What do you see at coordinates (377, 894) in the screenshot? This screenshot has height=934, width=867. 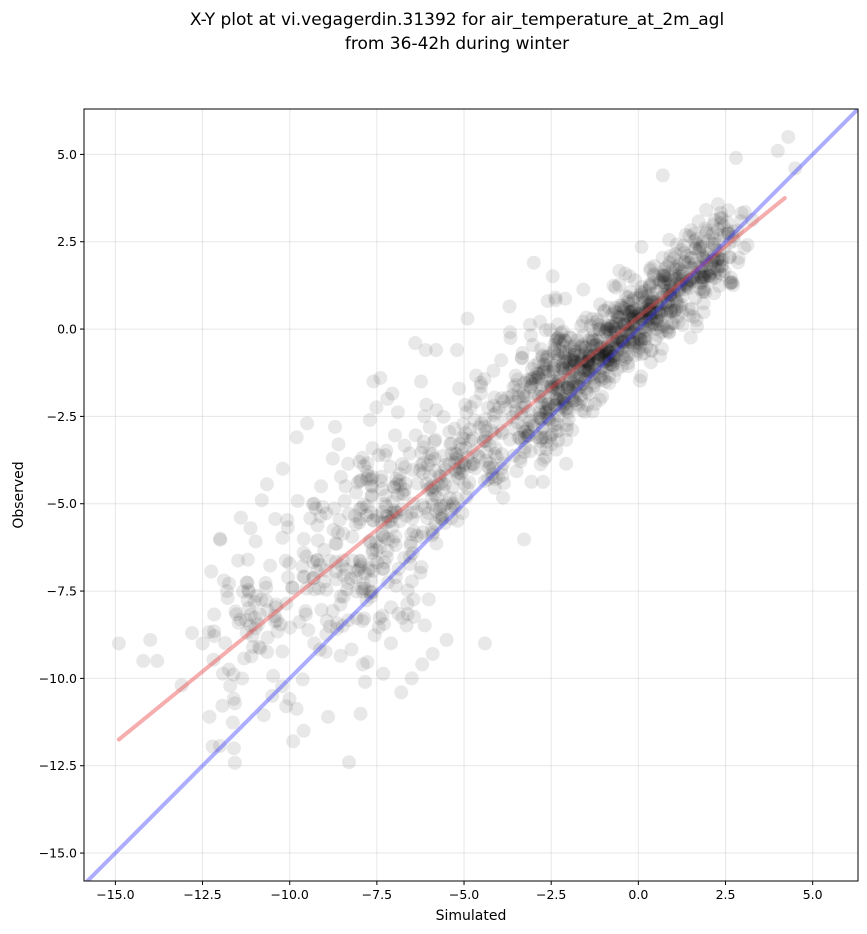 I see `x-tick-label: −7.5` at bounding box center [377, 894].